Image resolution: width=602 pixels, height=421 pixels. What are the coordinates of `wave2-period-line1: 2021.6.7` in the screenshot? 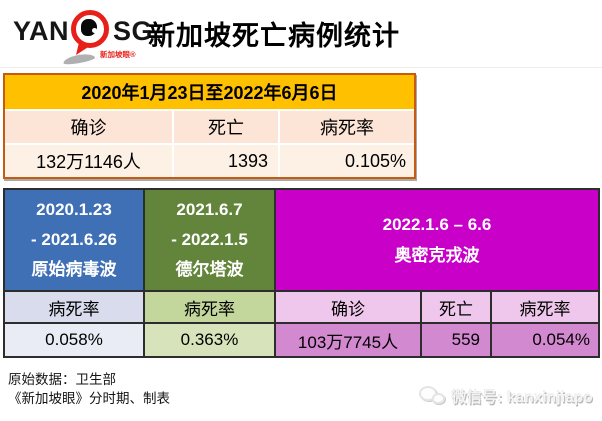 It's located at (209, 209).